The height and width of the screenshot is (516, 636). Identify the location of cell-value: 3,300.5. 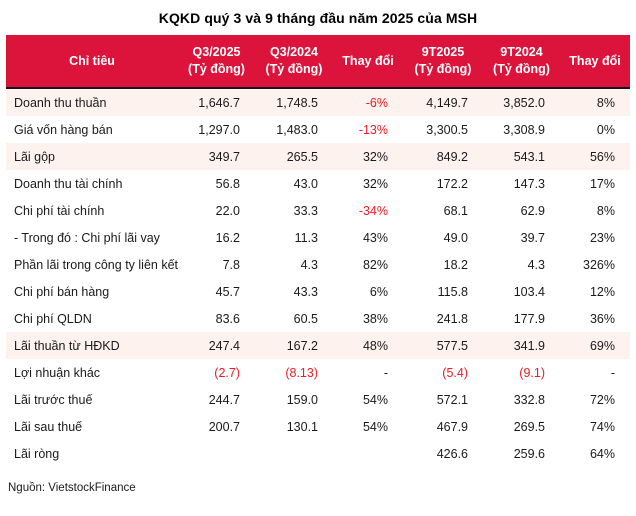
(447, 129).